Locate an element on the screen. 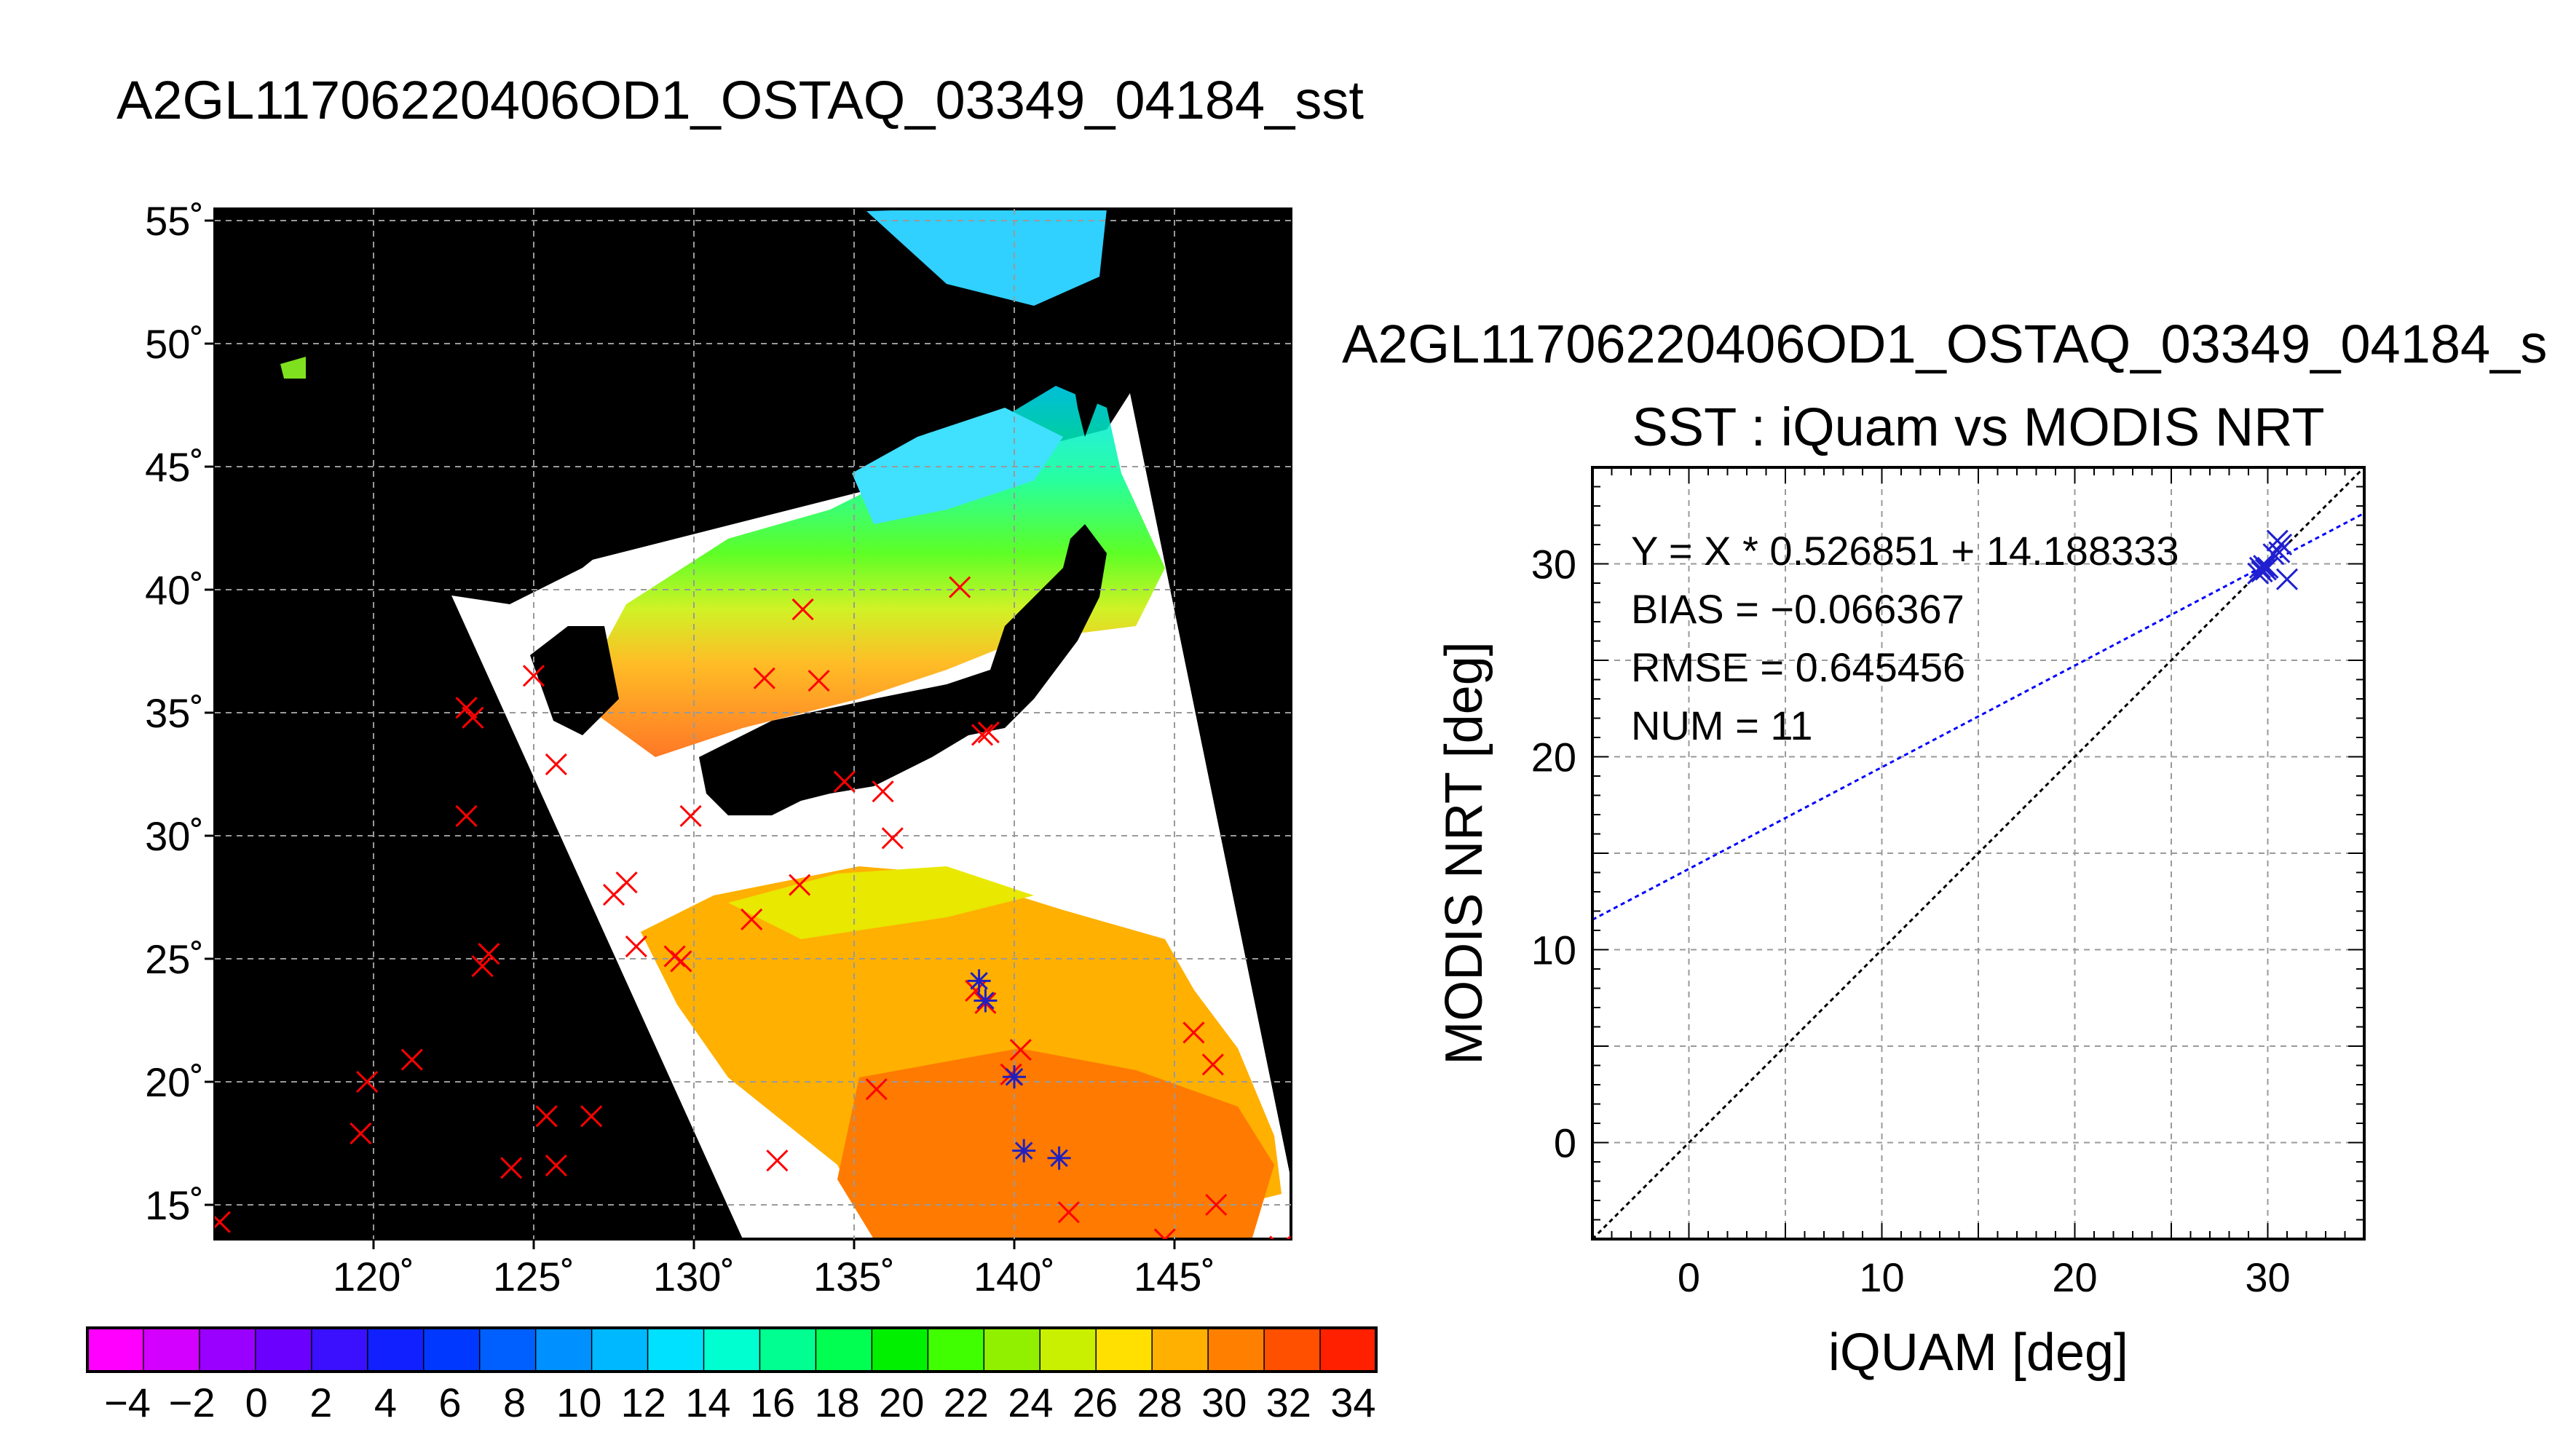 This screenshot has width=2555, height=1456. lon-tick-label: 125˚ is located at coordinates (533, 1276).